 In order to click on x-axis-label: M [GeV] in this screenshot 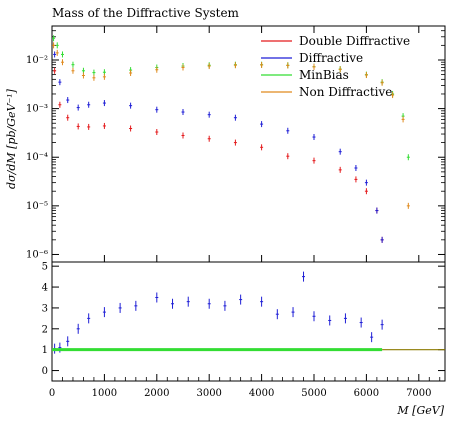, I will do `click(420, 410)`.